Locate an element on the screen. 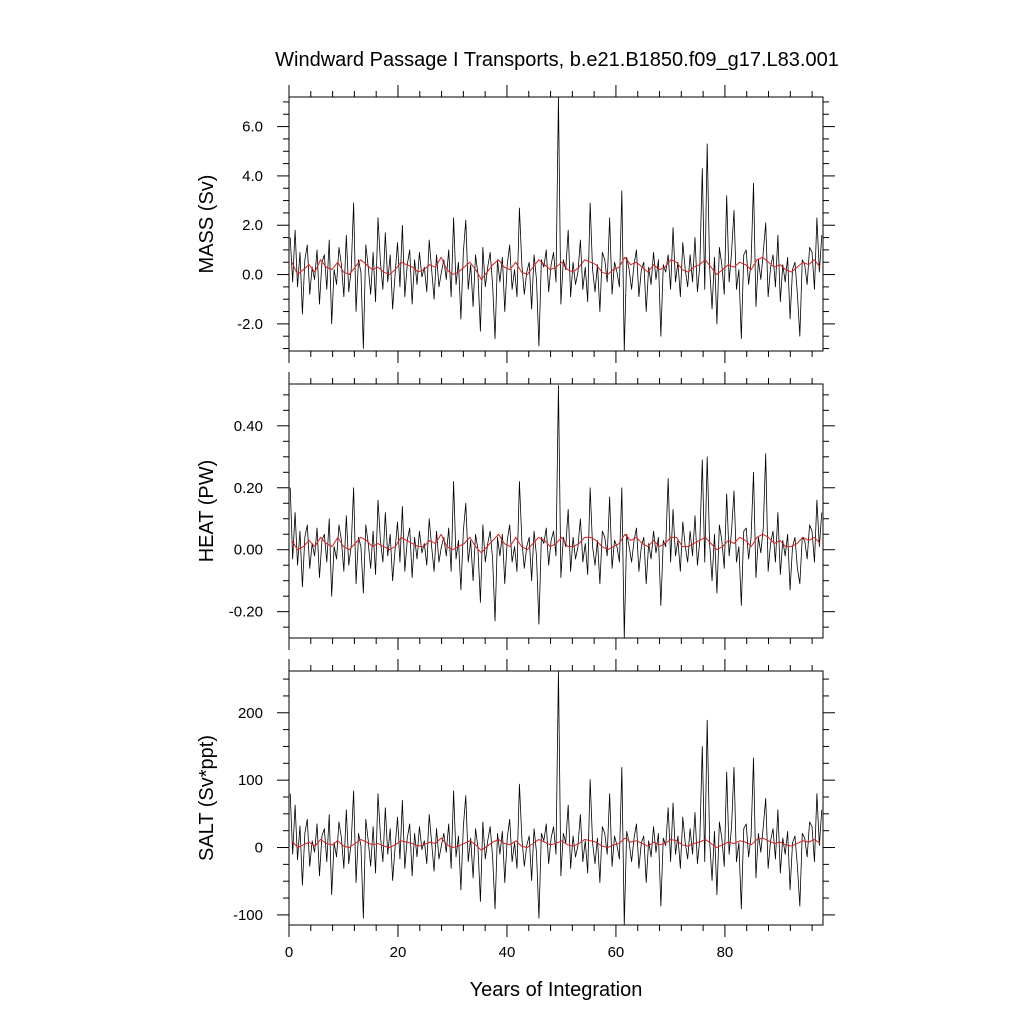 The height and width of the screenshot is (1024, 1024). x-tick-label: 80 is located at coordinates (725, 952).